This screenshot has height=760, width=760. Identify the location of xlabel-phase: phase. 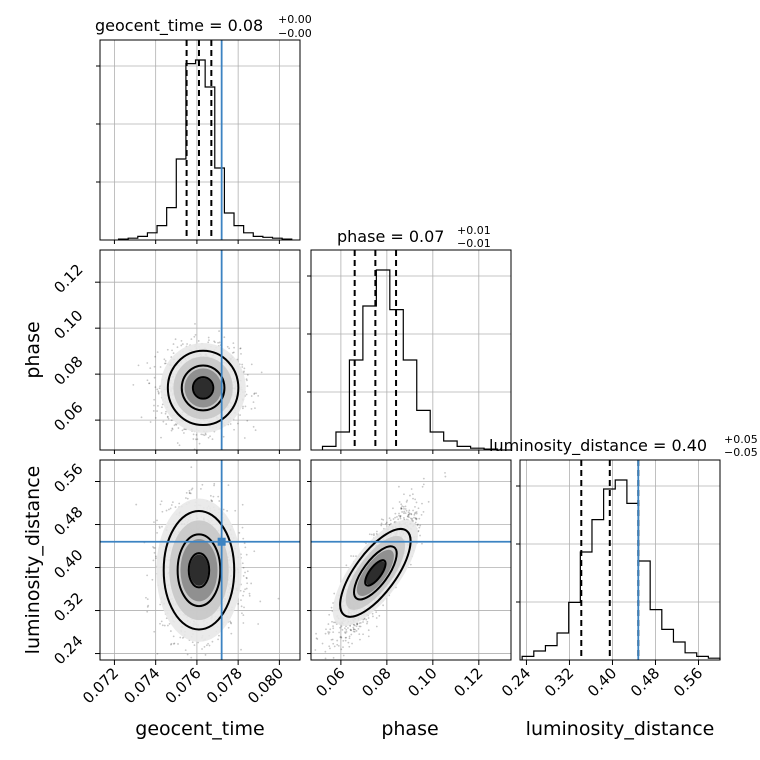
(409, 729).